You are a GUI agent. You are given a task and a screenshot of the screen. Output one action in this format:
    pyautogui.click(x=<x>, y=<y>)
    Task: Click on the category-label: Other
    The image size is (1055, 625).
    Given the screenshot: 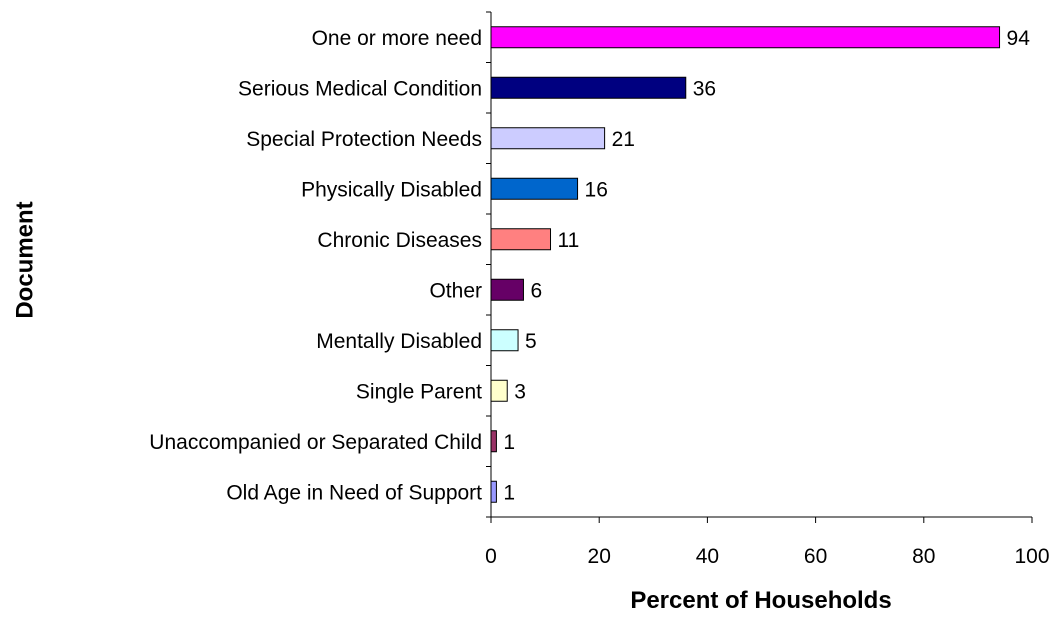 What is the action you would take?
    pyautogui.click(x=455, y=290)
    